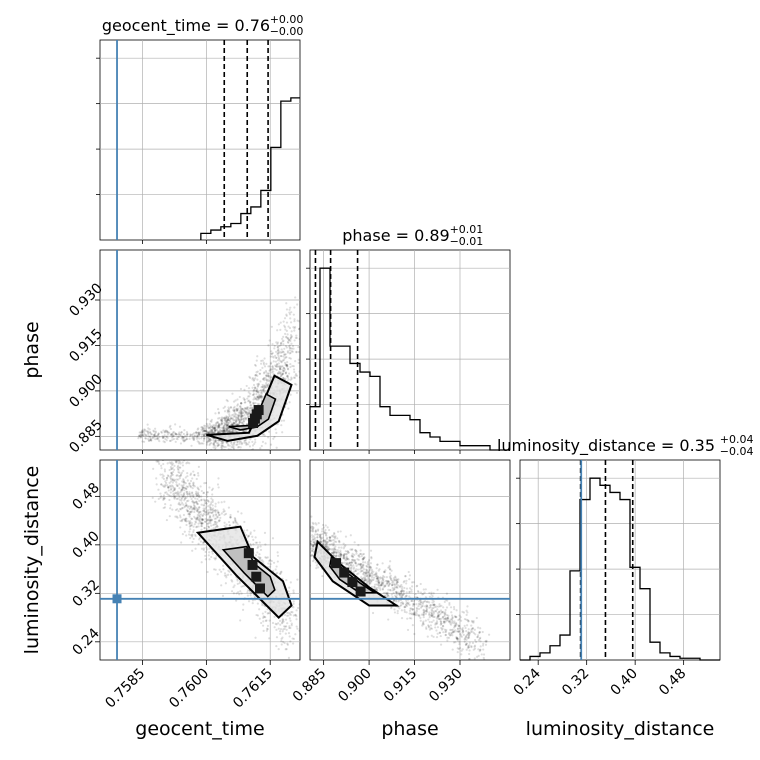  What do you see at coordinates (672, 682) in the screenshot?
I see `tick-label-x-luminosity_distance: 0.48` at bounding box center [672, 682].